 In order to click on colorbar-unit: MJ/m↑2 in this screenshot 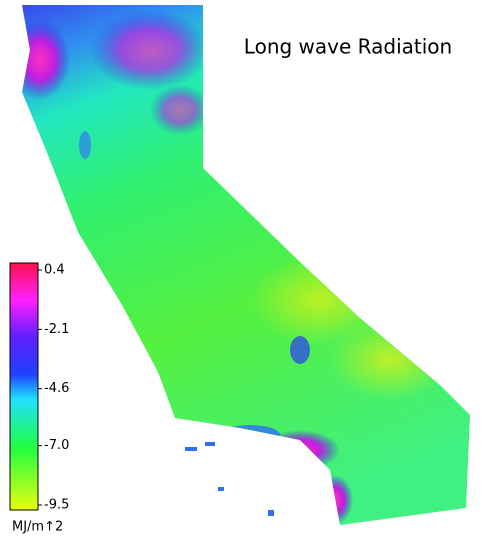, I will do `click(37, 527)`.